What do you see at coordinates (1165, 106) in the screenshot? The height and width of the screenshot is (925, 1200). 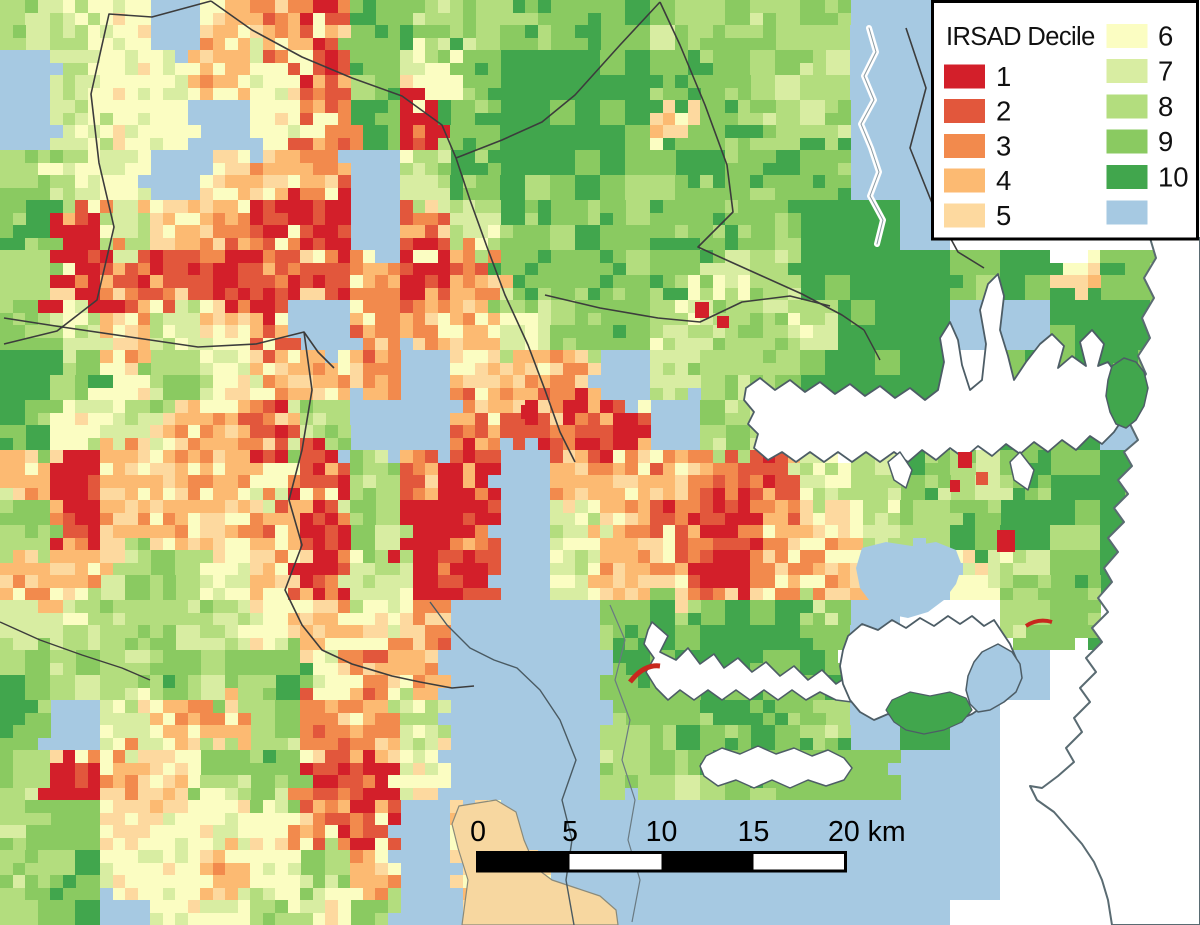 I see `svg-text: 8` at bounding box center [1165, 106].